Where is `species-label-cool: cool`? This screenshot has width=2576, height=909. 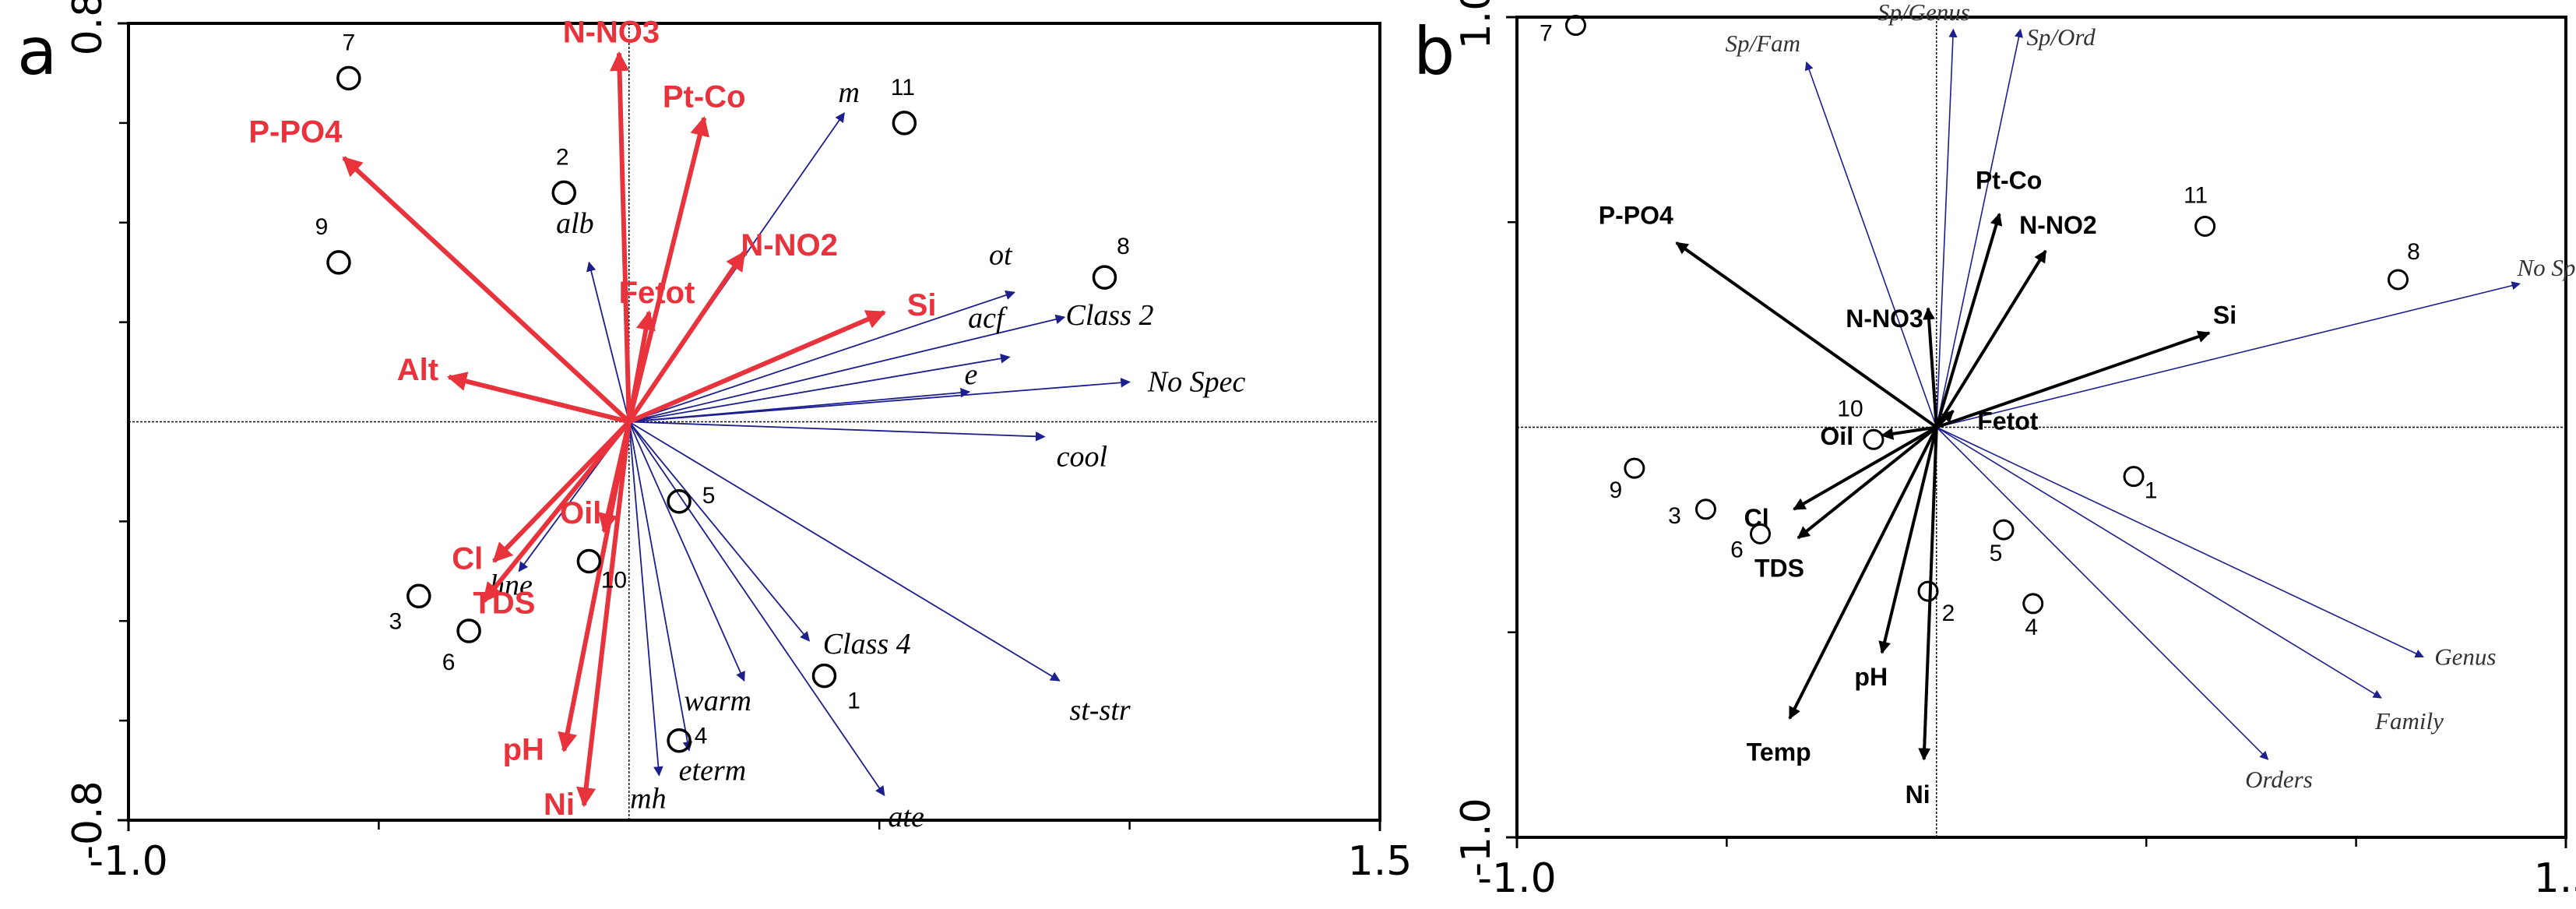
species-label-cool: cool is located at coordinates (1082, 458).